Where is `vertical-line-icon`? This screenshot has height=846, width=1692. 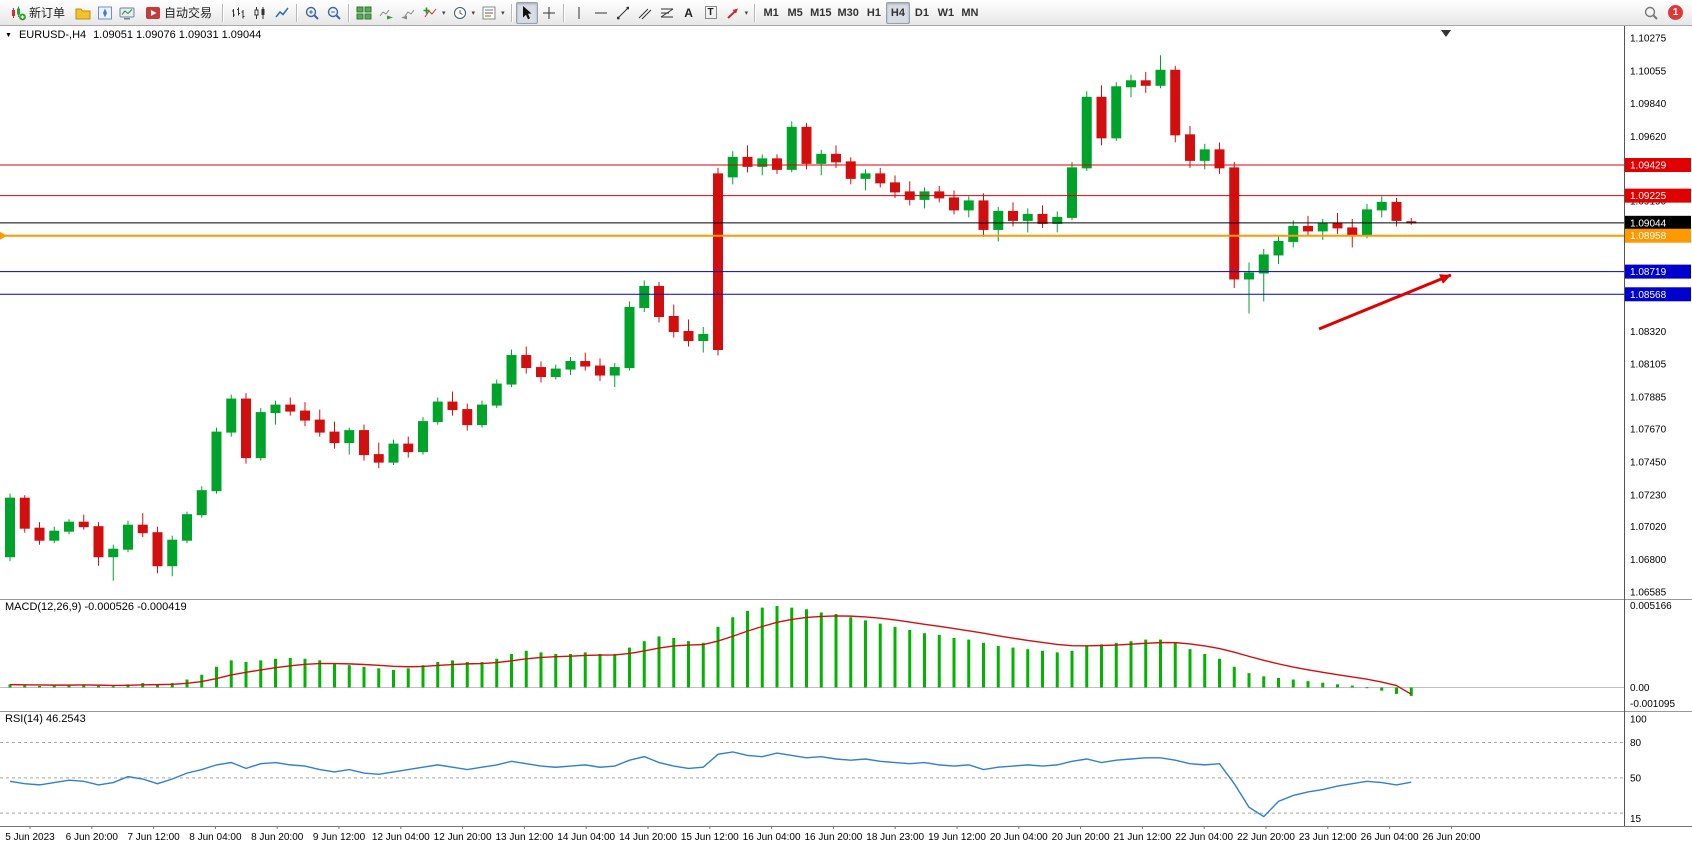
vertical-line-icon is located at coordinates (579, 12).